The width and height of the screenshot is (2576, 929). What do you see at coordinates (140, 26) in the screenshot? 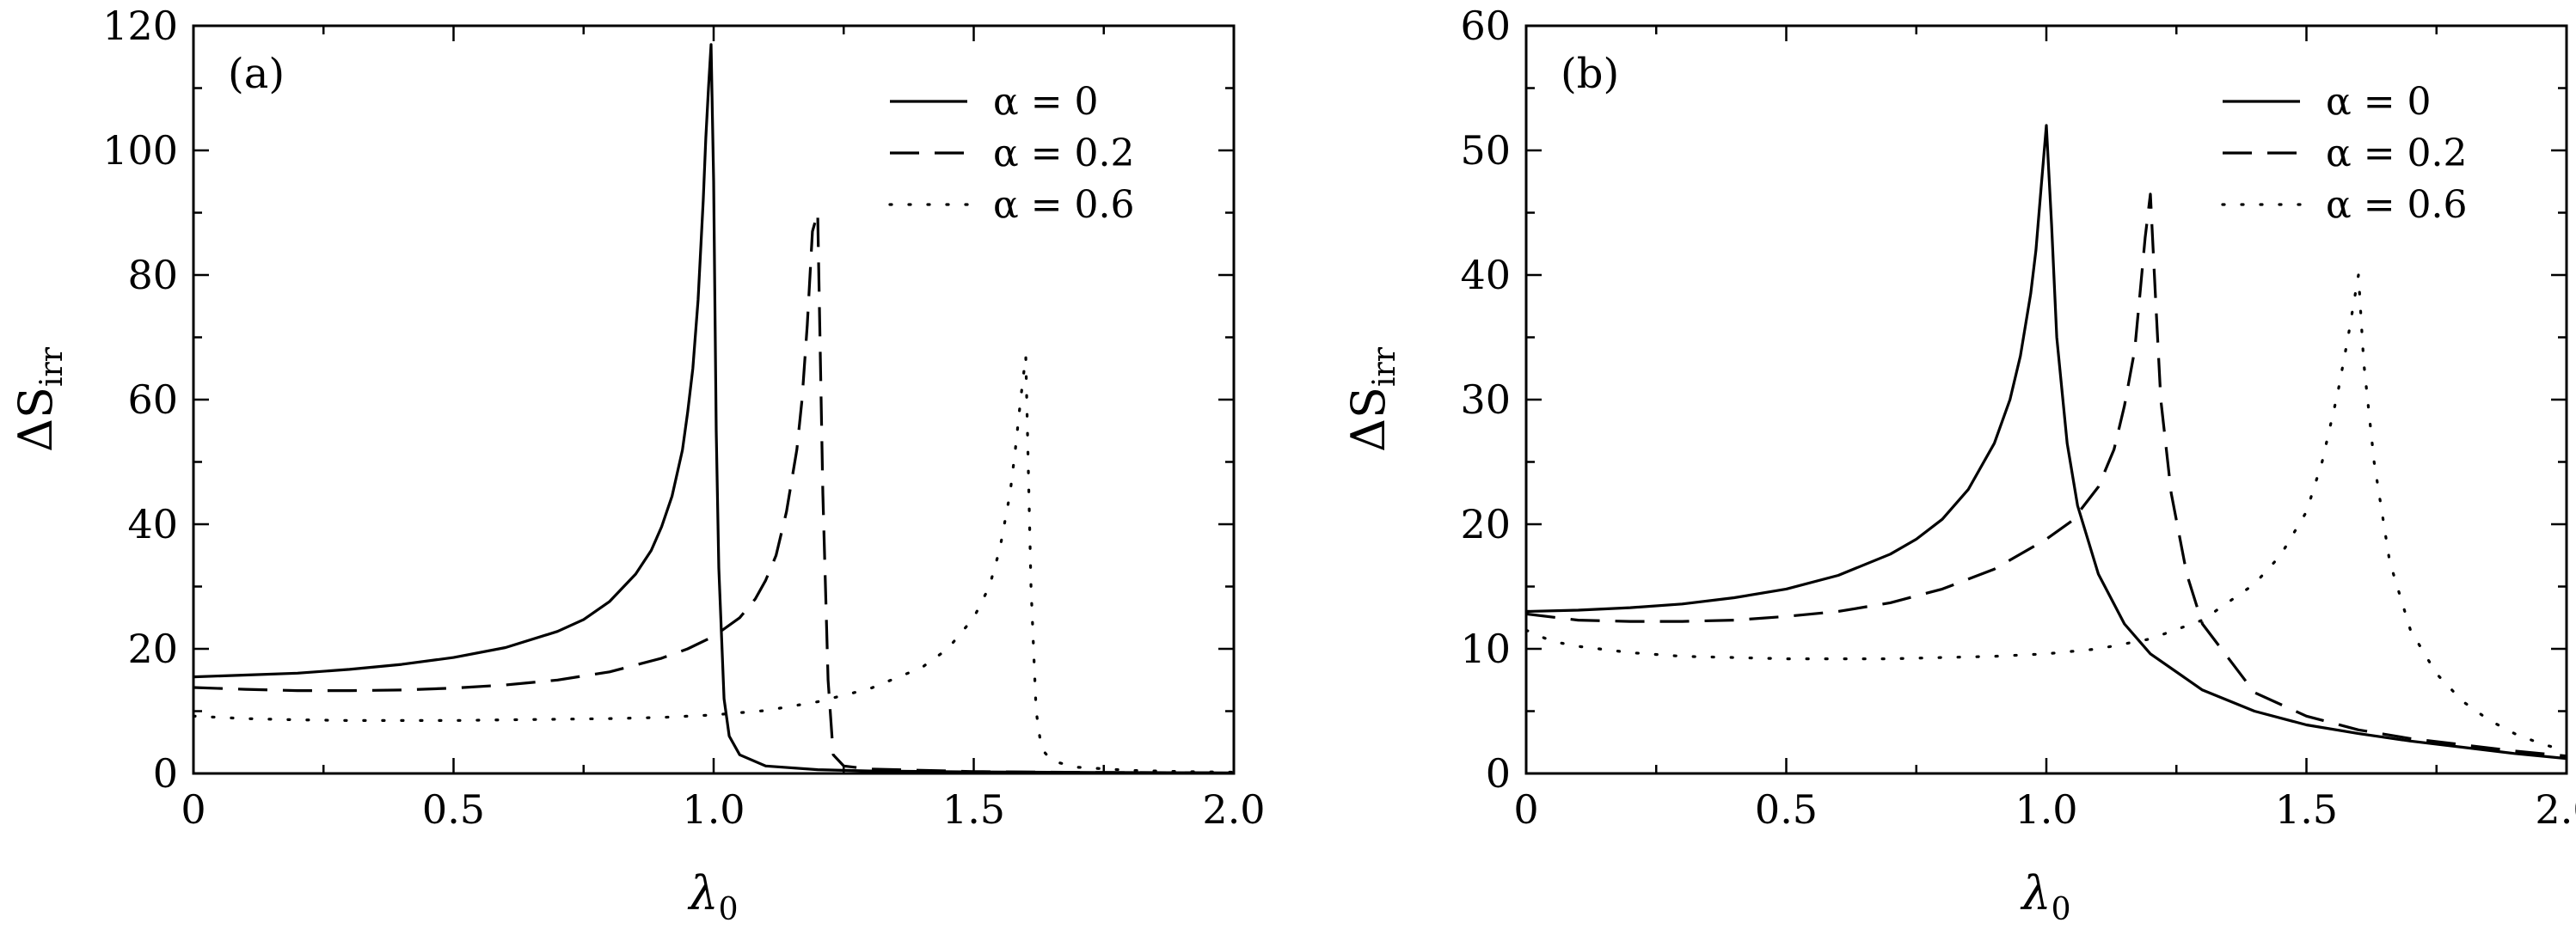
I see `y-tick-label: 120` at bounding box center [140, 26].